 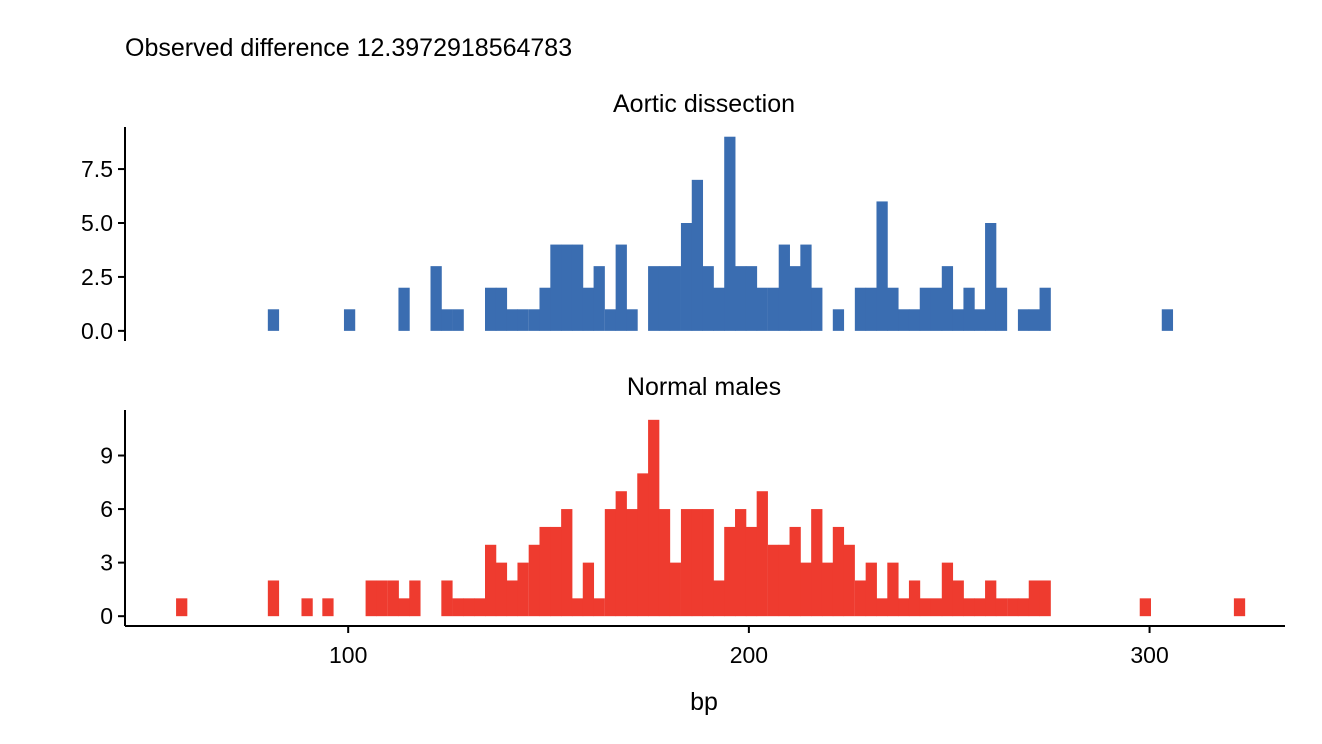 What do you see at coordinates (749, 655) in the screenshot?
I see `x-tick-label: 200` at bounding box center [749, 655].